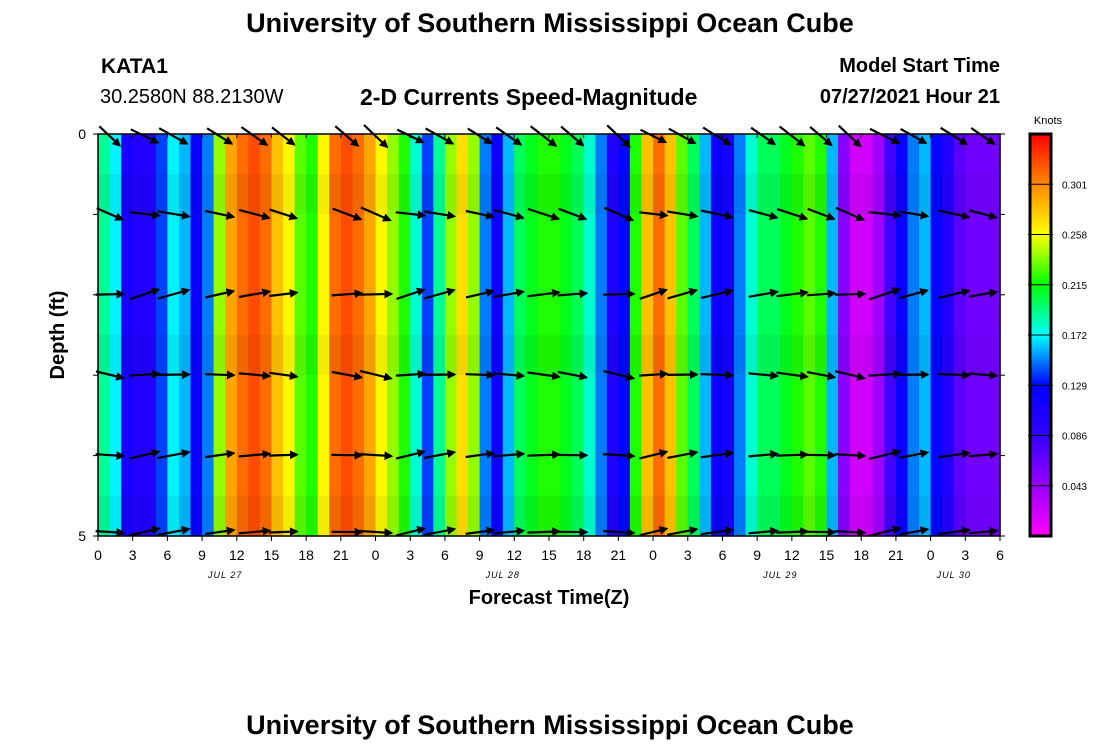 This screenshot has width=1100, height=750. What do you see at coordinates (965, 555) in the screenshot?
I see `x-tick-label: 3` at bounding box center [965, 555].